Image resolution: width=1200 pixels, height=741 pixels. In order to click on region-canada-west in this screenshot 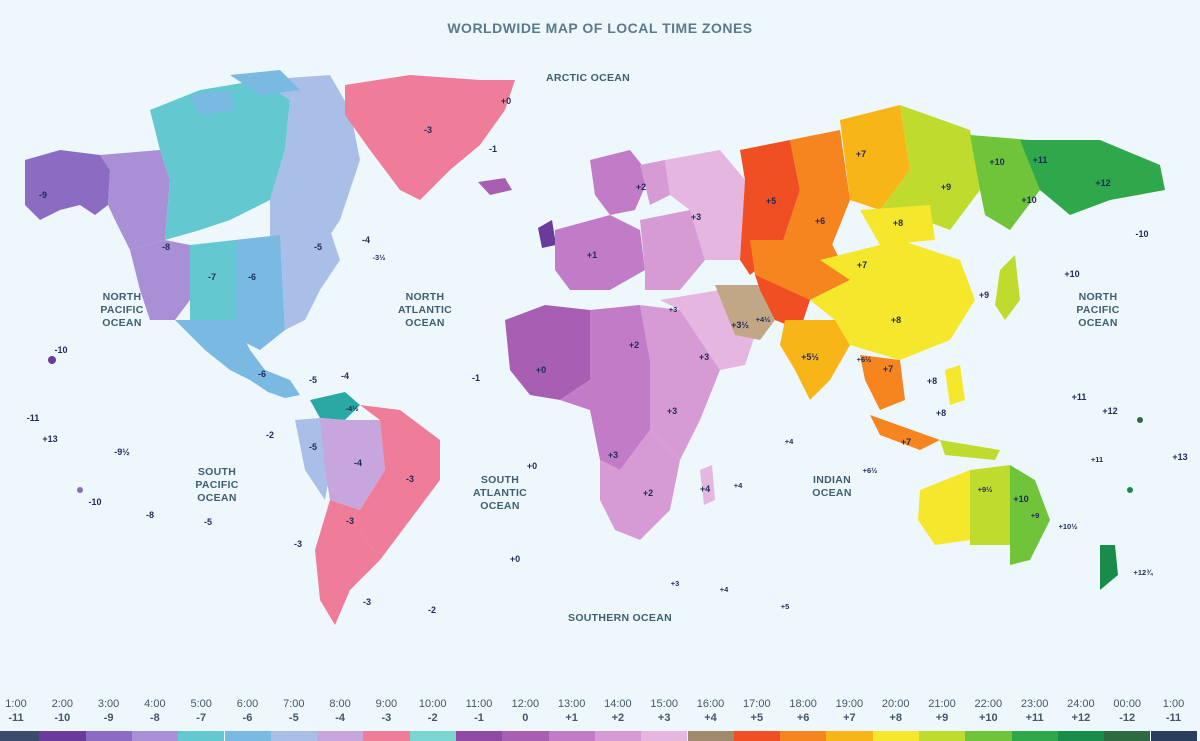, I will do `click(135, 200)`.